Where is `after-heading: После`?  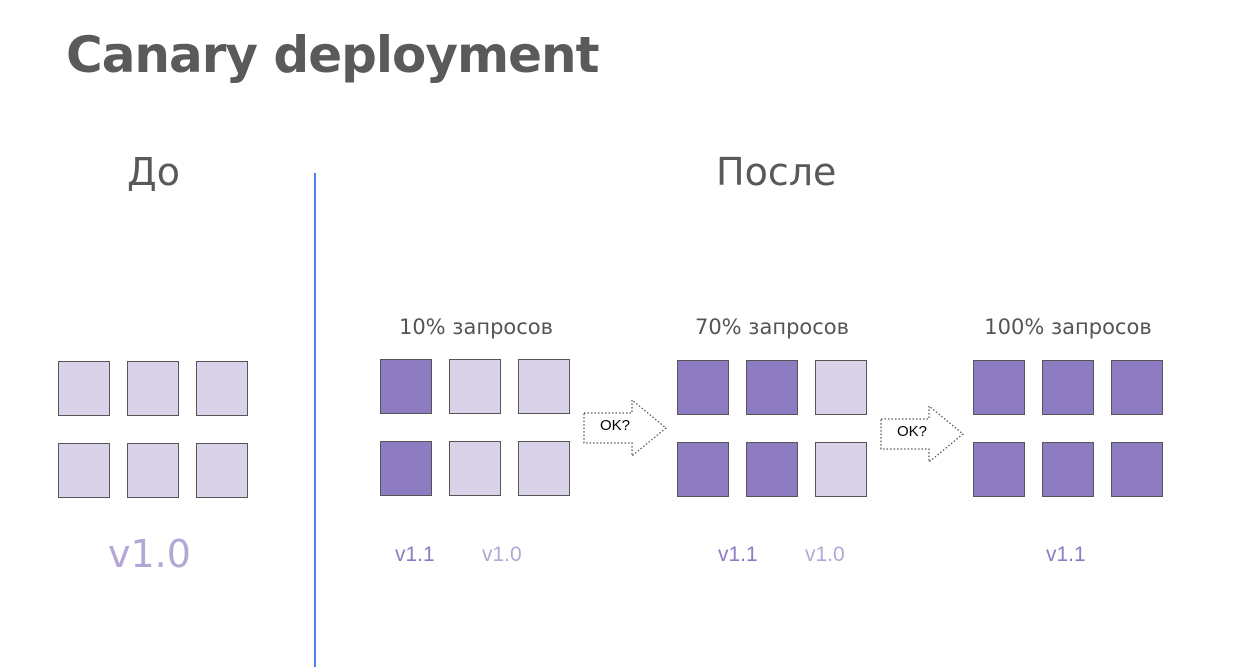 after-heading: После is located at coordinates (776, 172).